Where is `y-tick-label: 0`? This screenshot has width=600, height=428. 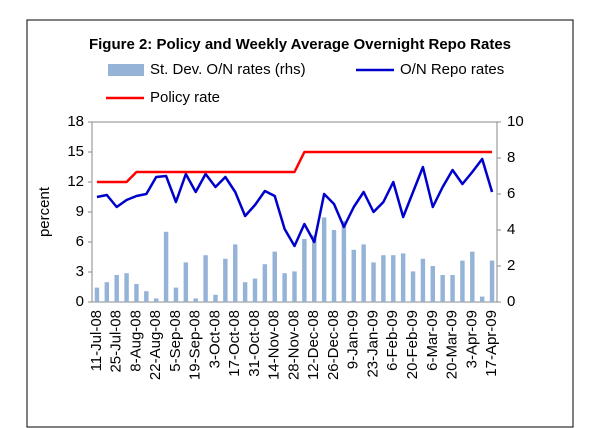
y-tick-label: 0 is located at coordinates (80, 301).